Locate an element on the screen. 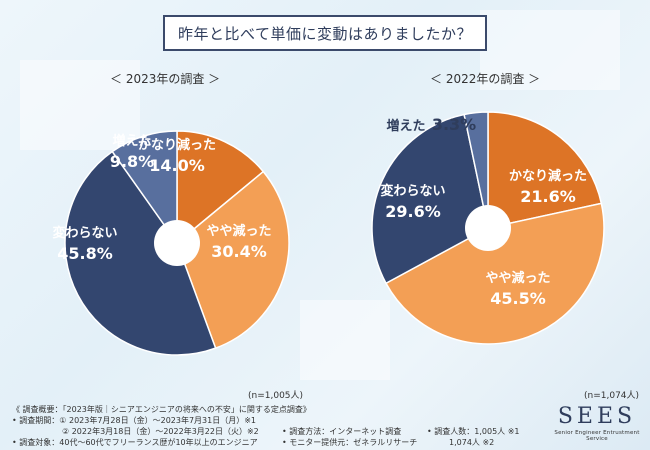 The width and height of the screenshot is (650, 450). footer-count: • 調査人数：1,005人 ※1 is located at coordinates (473, 431).